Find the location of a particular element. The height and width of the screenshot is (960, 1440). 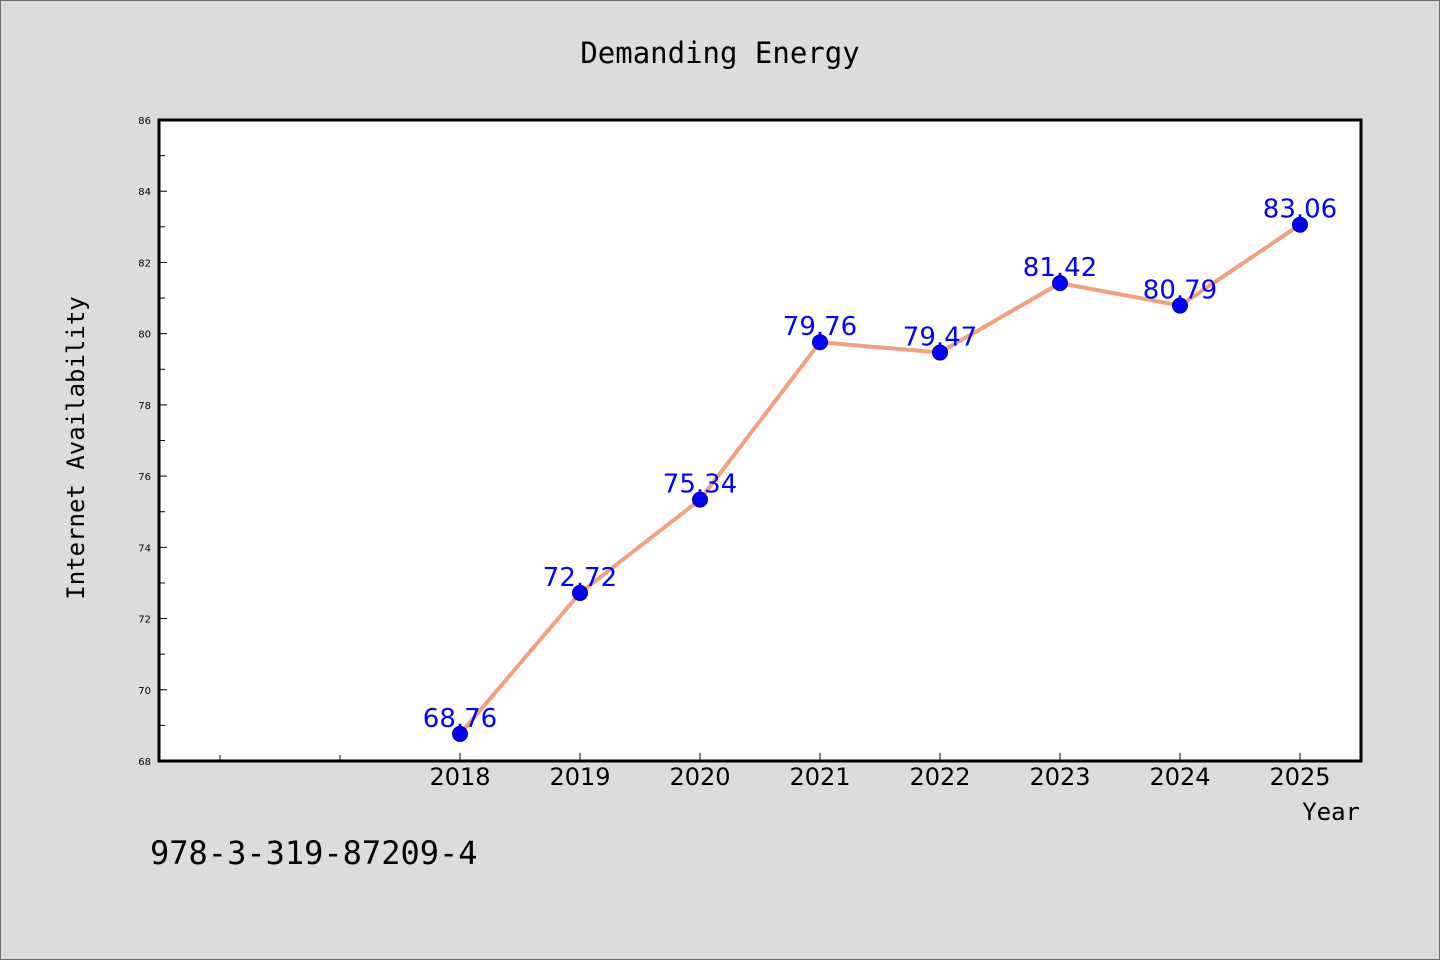

x-axis: 2018 2019 2020 2021 2022 2023 2024 2025 is located at coordinates (775, 772).